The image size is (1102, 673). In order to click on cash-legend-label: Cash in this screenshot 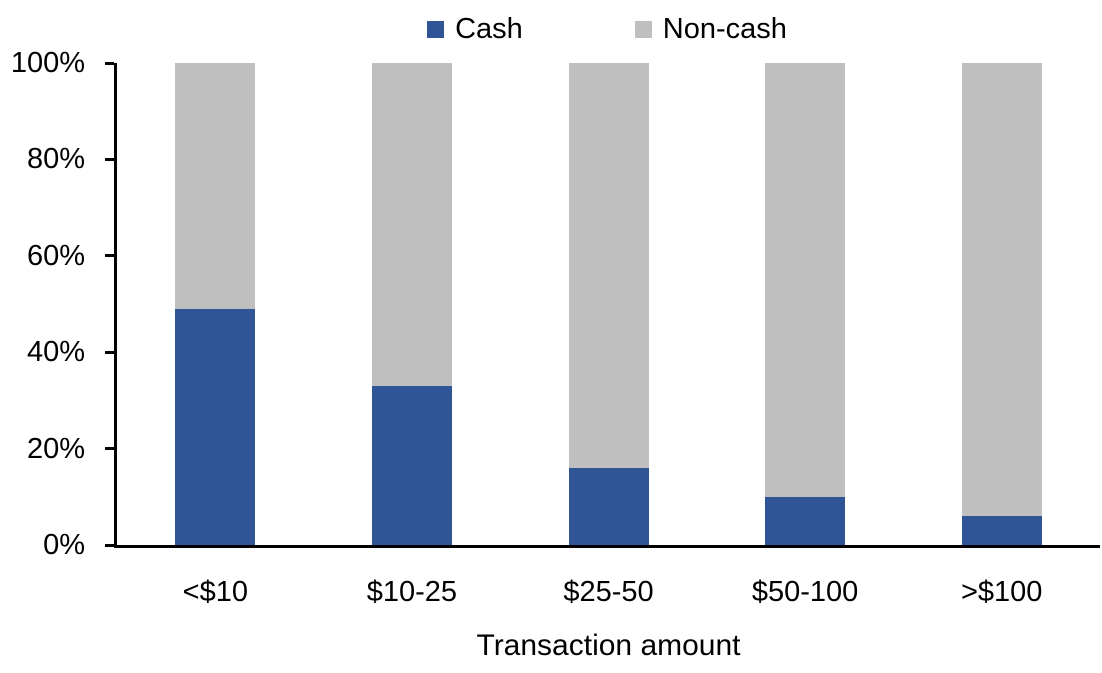, I will do `click(489, 29)`.